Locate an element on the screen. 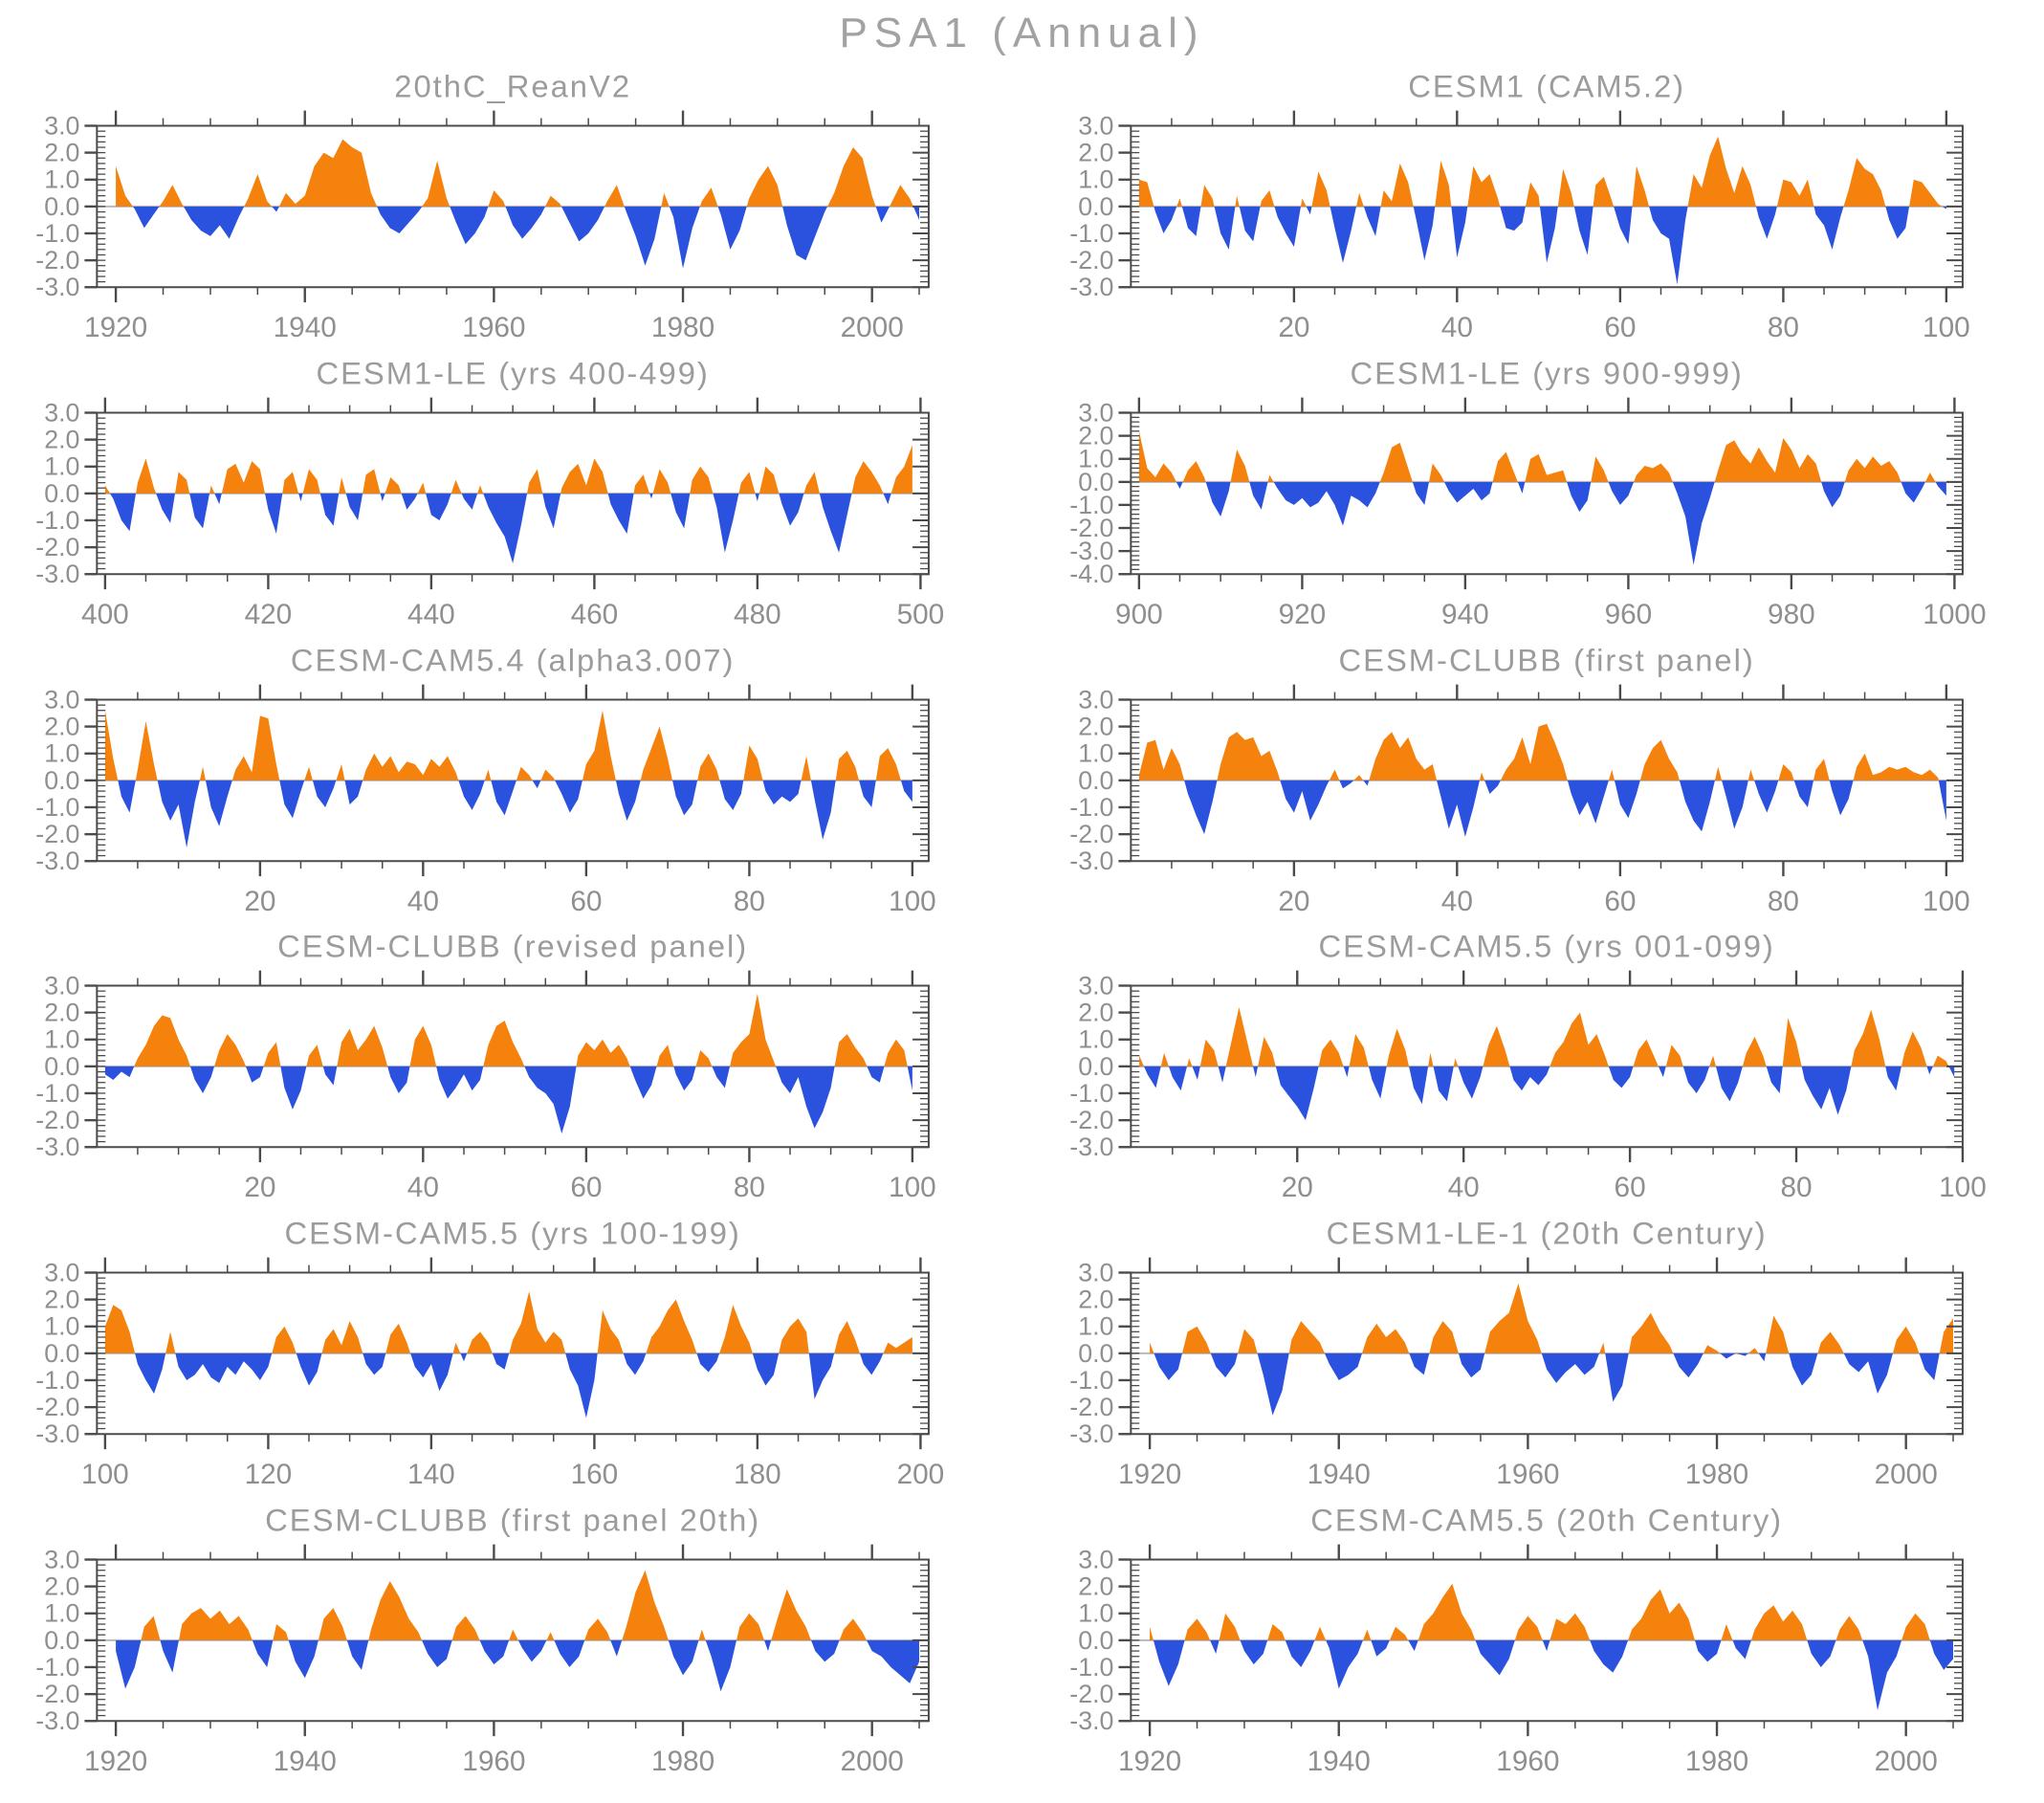  x-axis: 900 920 940 960 980 1000 is located at coordinates (1550, 513).